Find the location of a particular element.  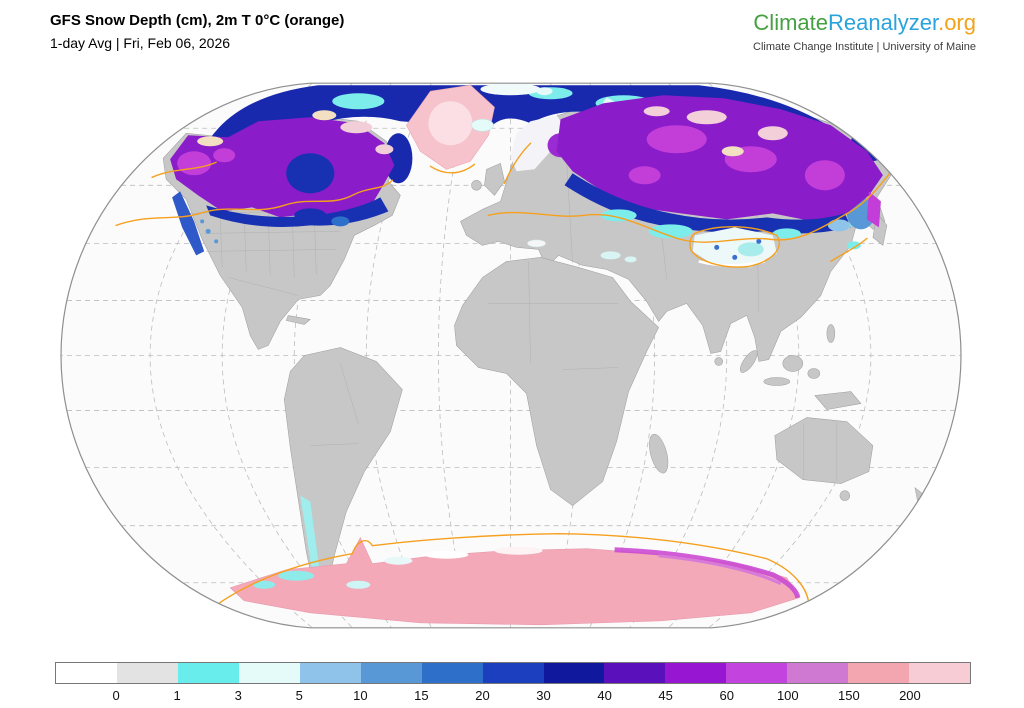

yukon-snow is located at coordinates (224, 155).